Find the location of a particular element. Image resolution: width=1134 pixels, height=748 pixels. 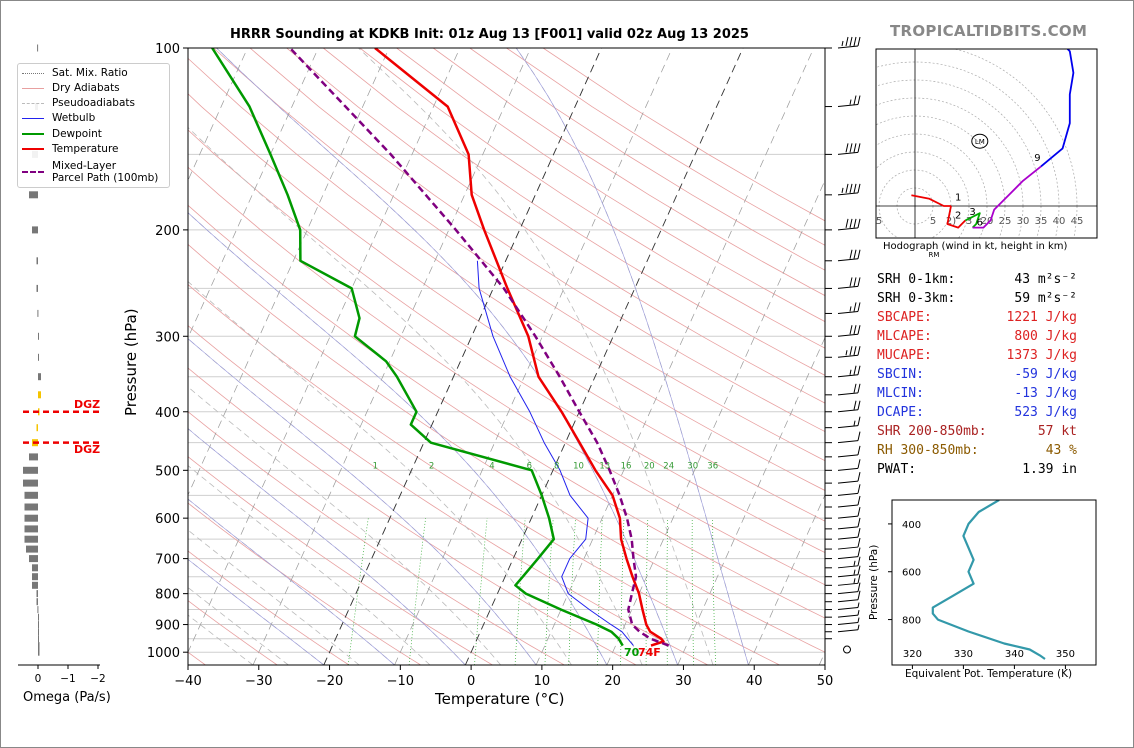

parameter-value: 1221 J/kg is located at coordinates (1041, 317).